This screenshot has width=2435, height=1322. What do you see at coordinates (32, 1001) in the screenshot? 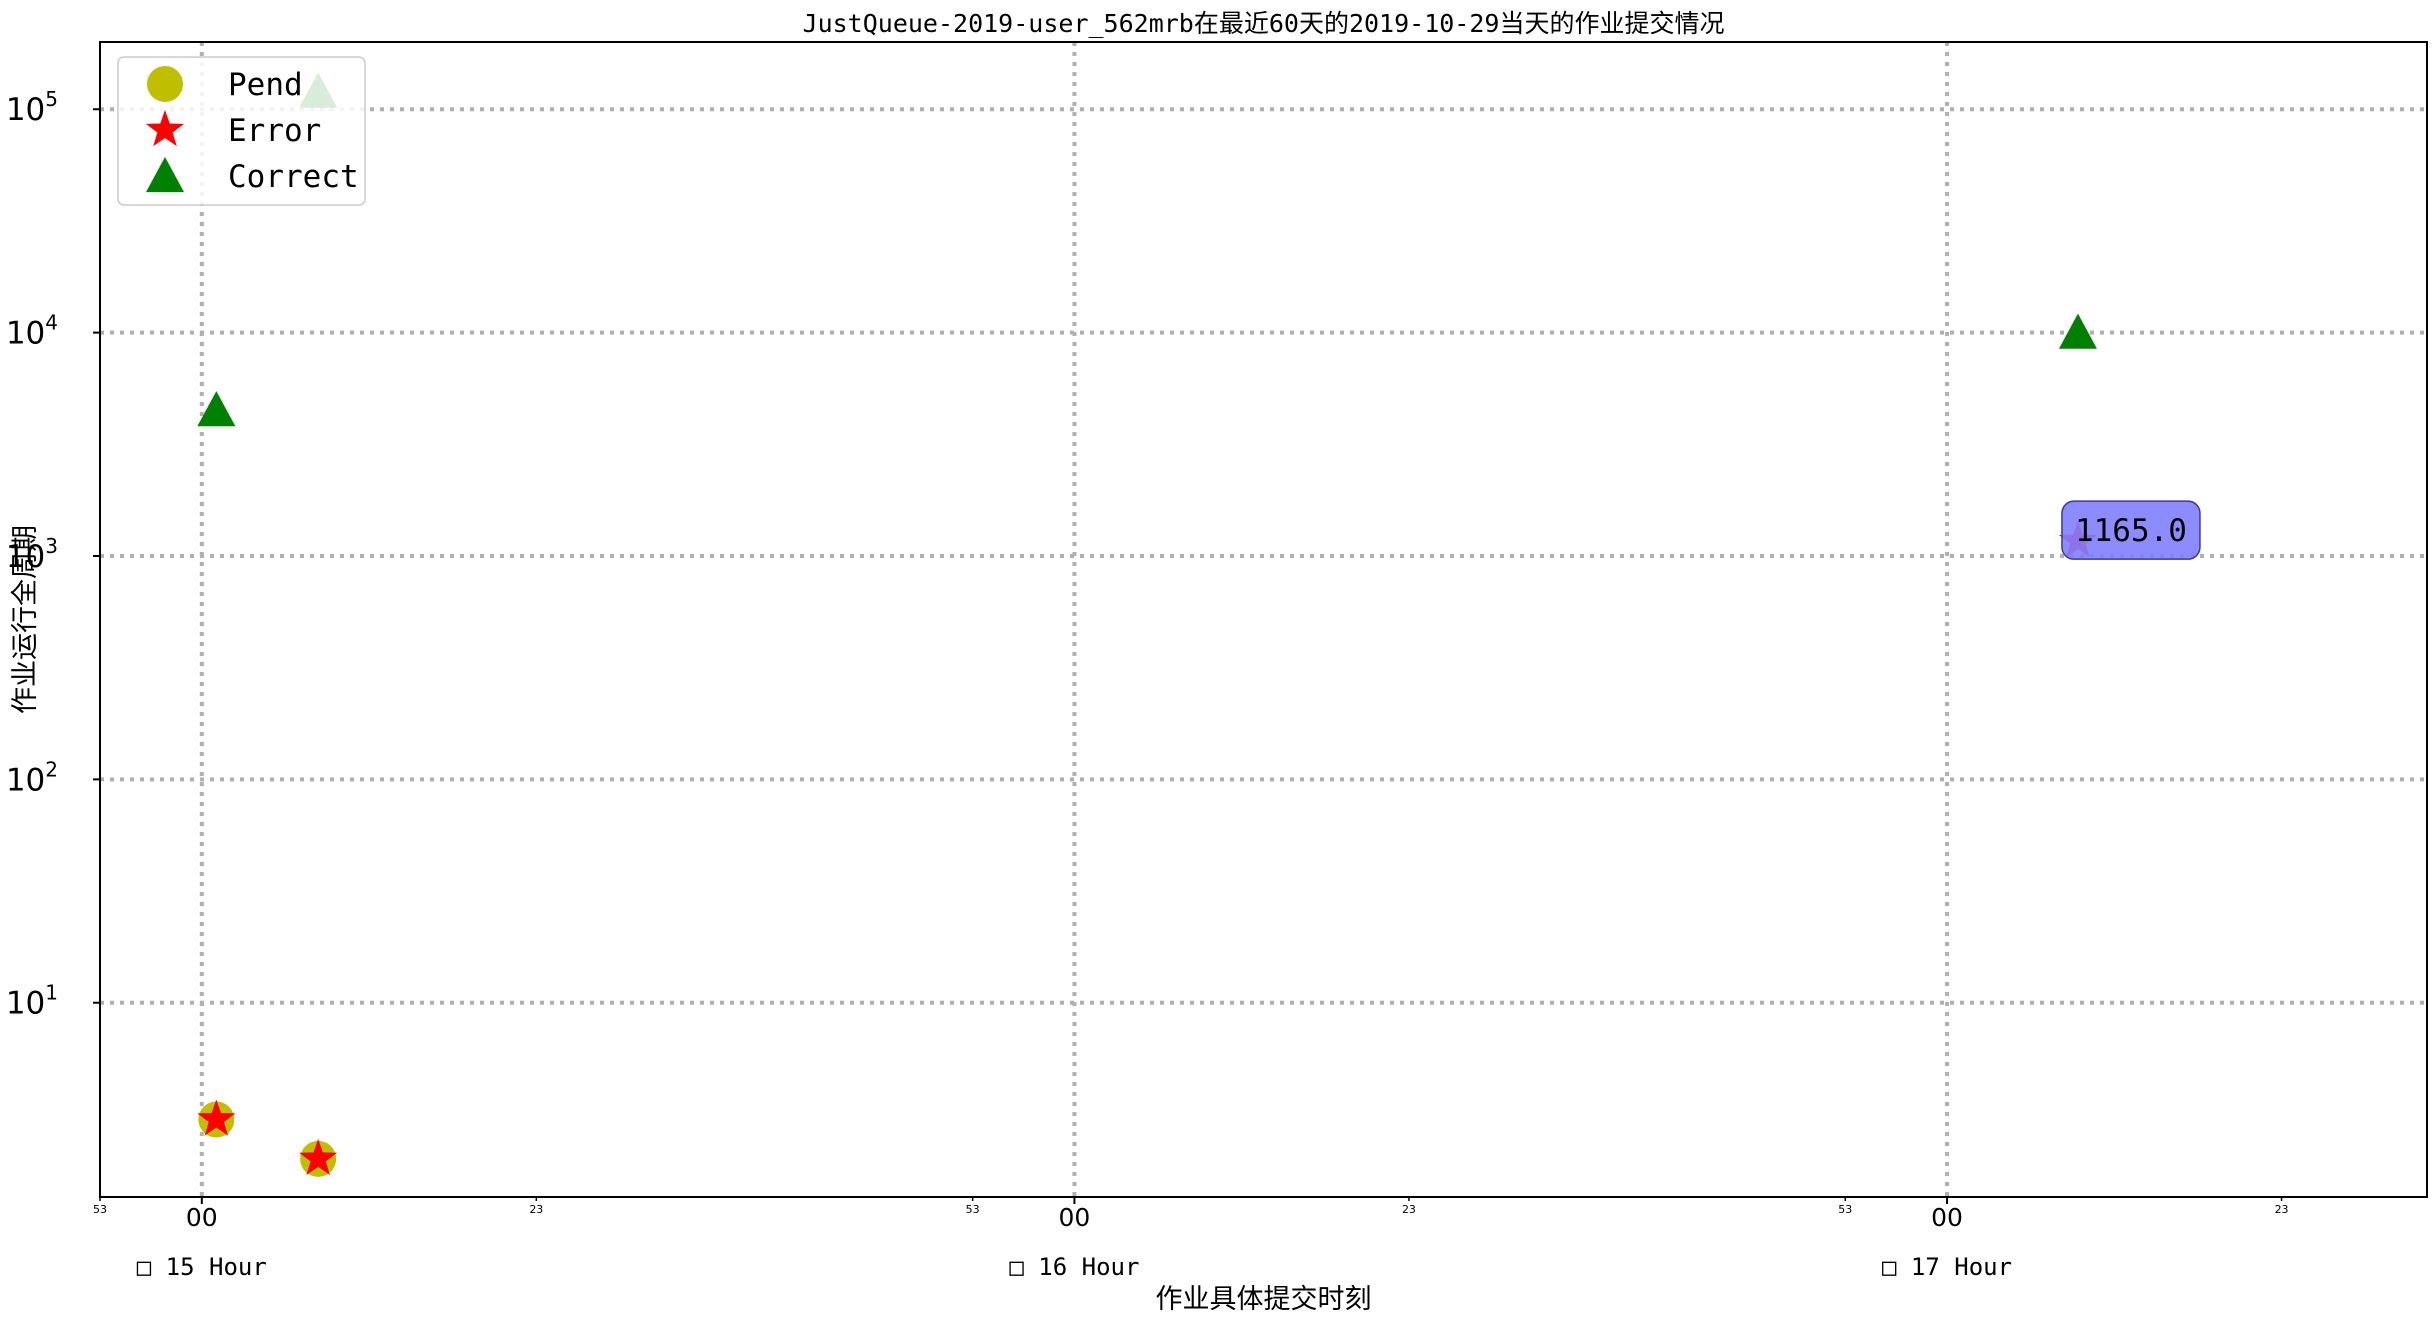
I see `y-tick-label: 10¹` at bounding box center [32, 1001].